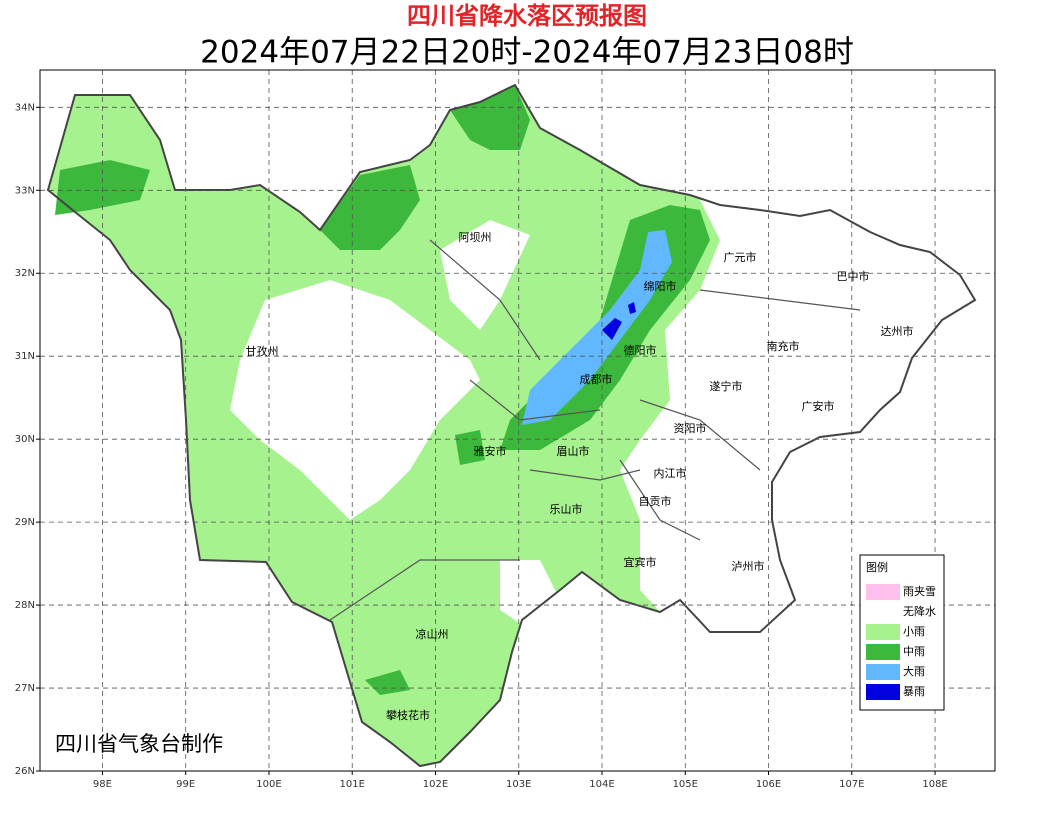 This screenshot has height=825, width=1055. I want to click on place-label: 自贡市, so click(655, 501).